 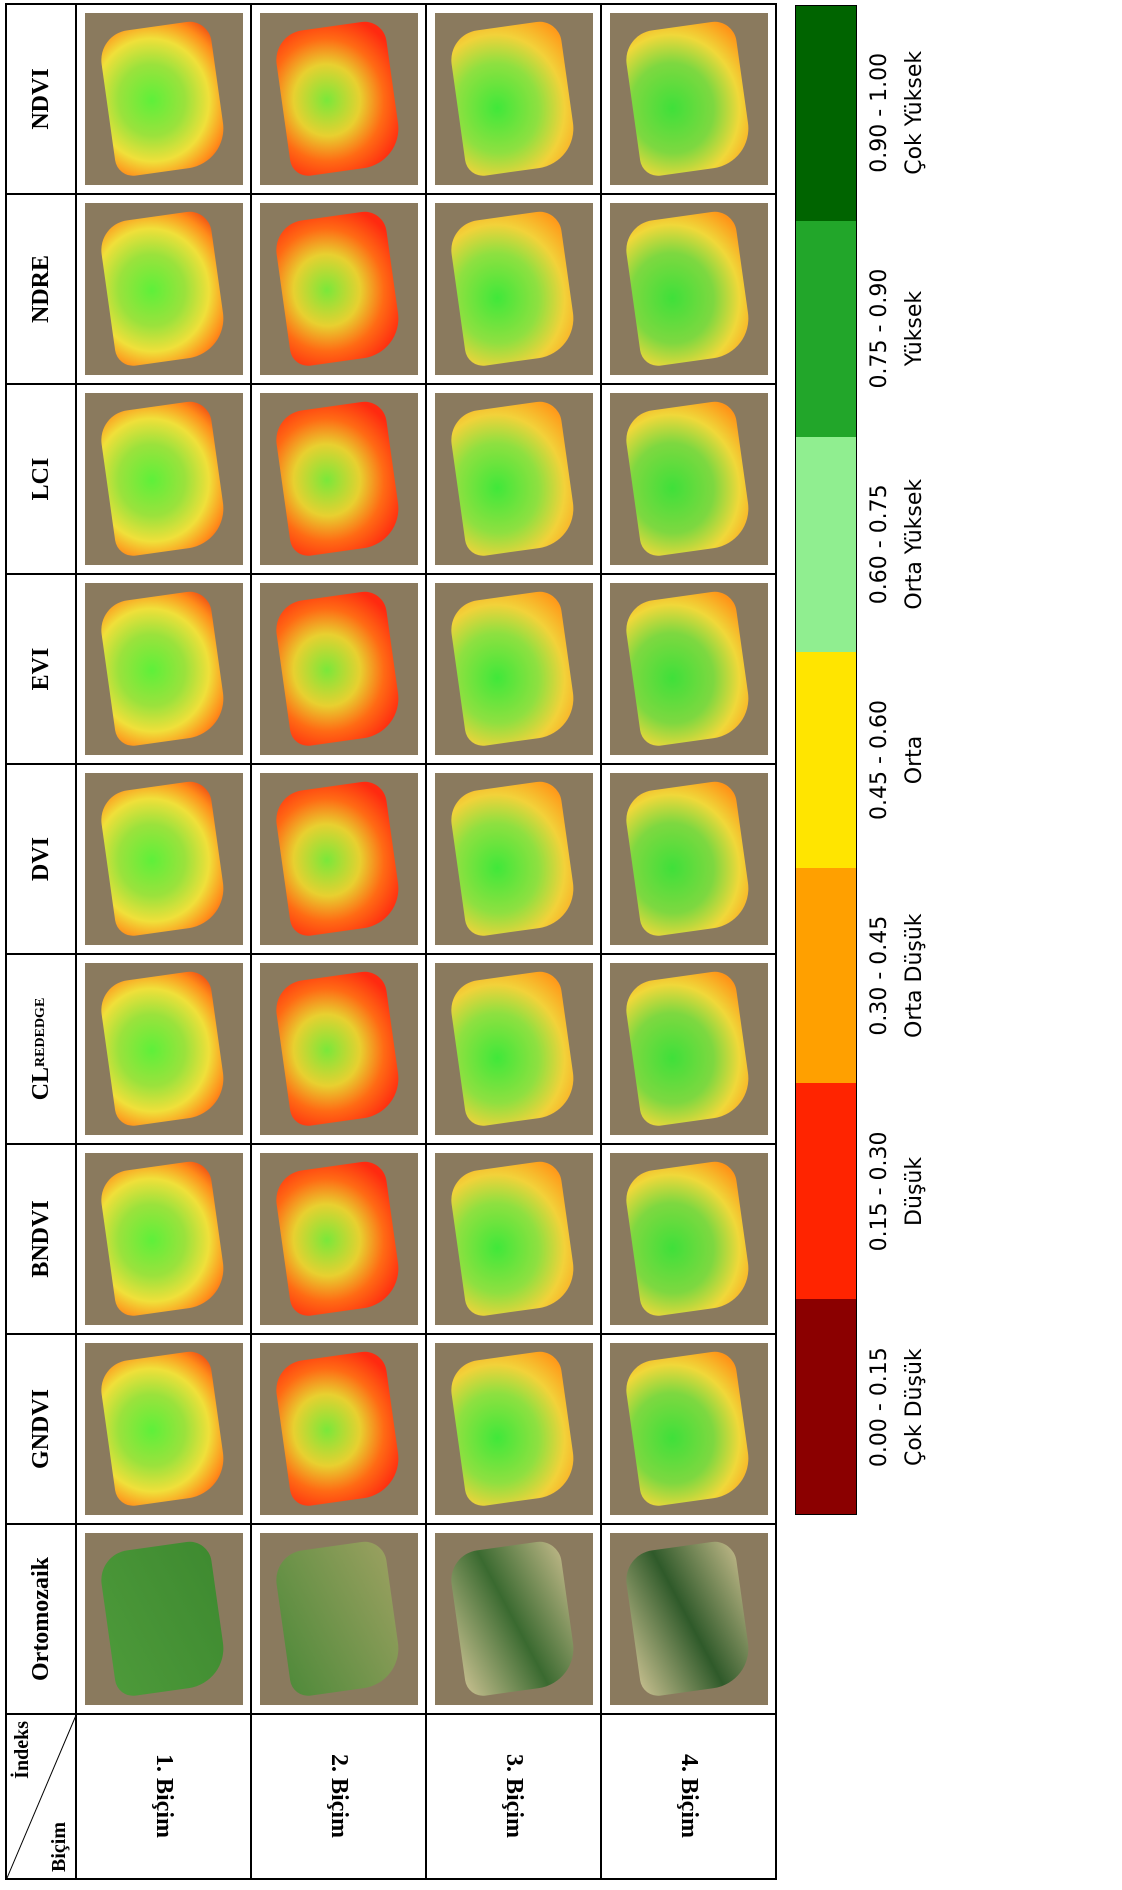 What do you see at coordinates (40, 479) in the screenshot?
I see `header-text: LCI` at bounding box center [40, 479].